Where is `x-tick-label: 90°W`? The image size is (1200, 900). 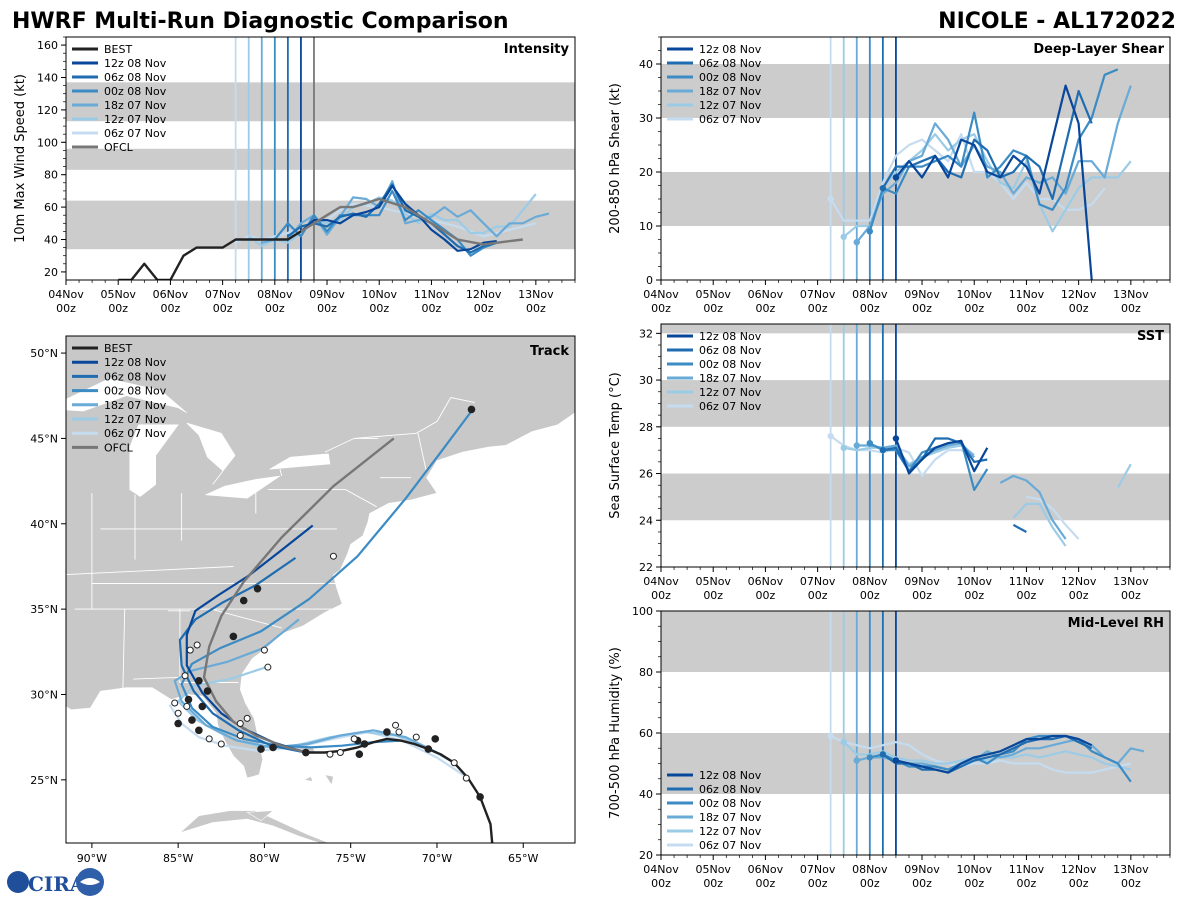 x-tick-label: 90°W is located at coordinates (92, 858).